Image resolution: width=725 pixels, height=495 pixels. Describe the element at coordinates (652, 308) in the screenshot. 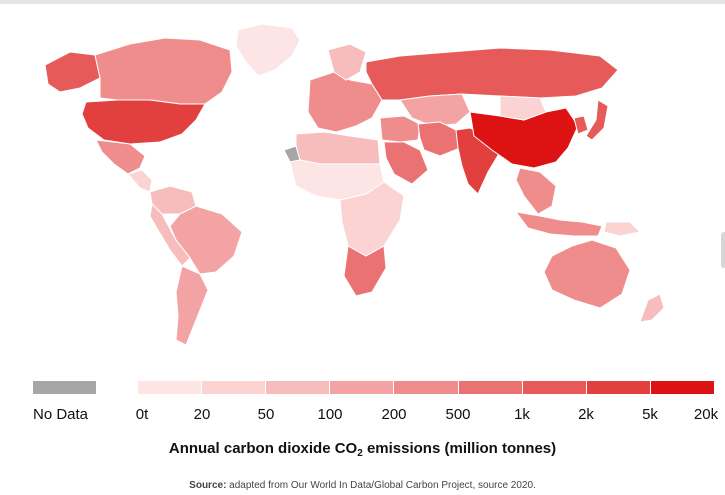

I see `region-new-zealand` at that location.